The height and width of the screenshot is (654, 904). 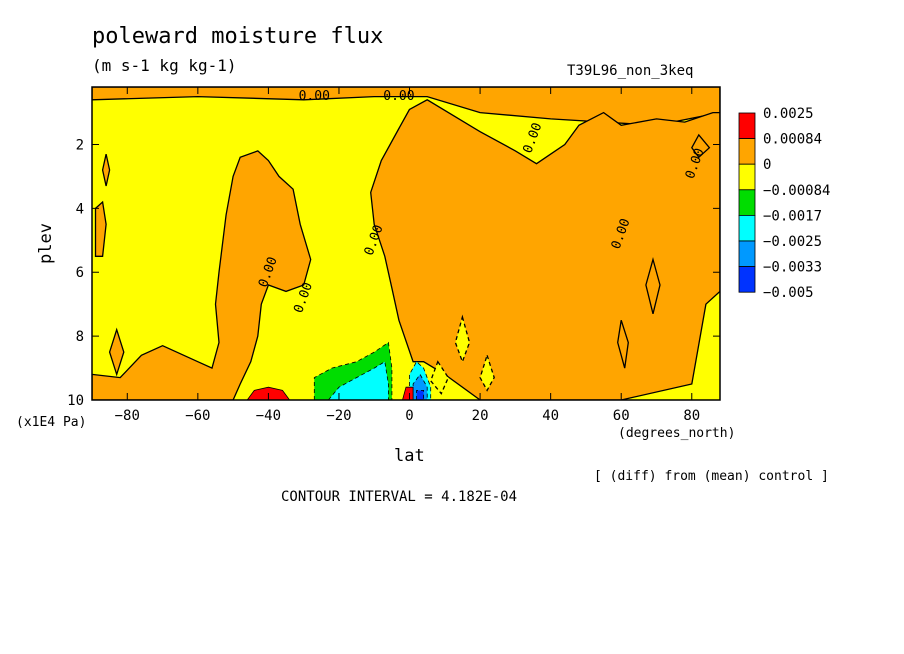 I want to click on legend-label: −0.005, so click(x=788, y=293).